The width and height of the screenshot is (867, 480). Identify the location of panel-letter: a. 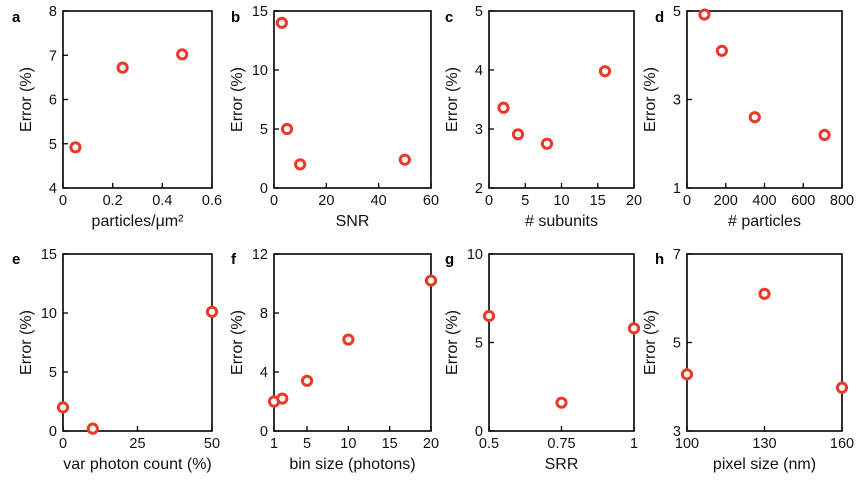
(16, 17).